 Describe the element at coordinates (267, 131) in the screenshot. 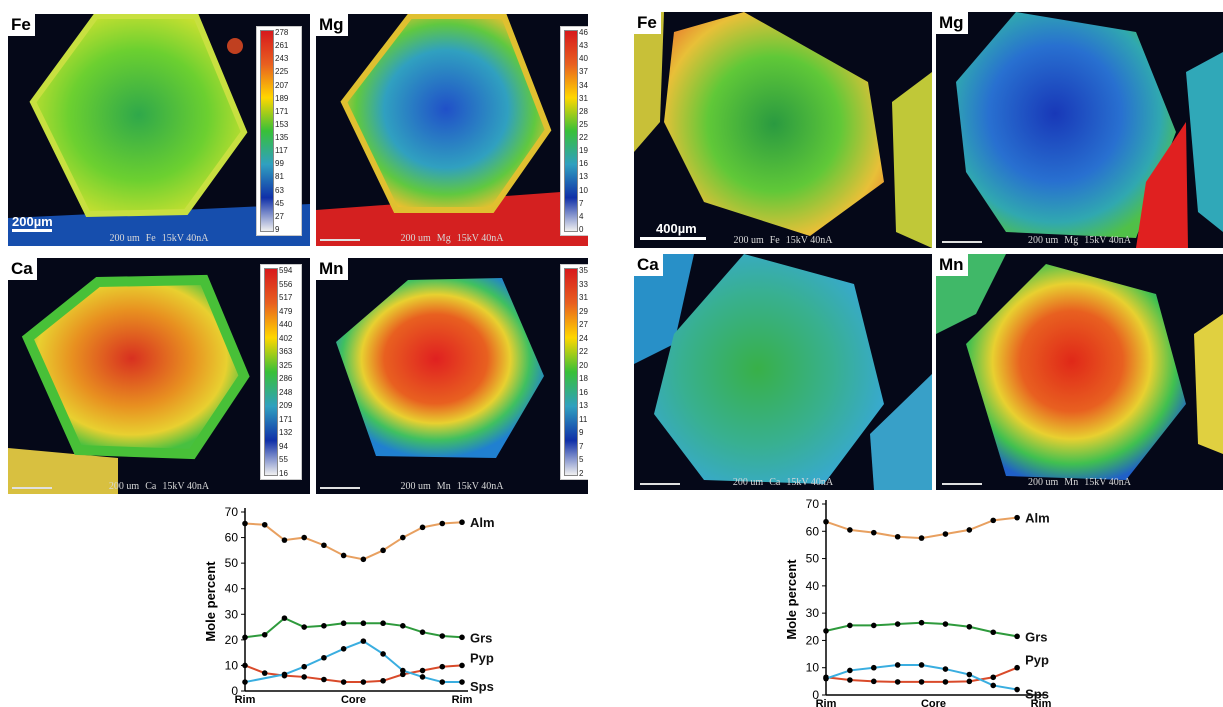

I see `left-fe-colorbar-gradient` at that location.